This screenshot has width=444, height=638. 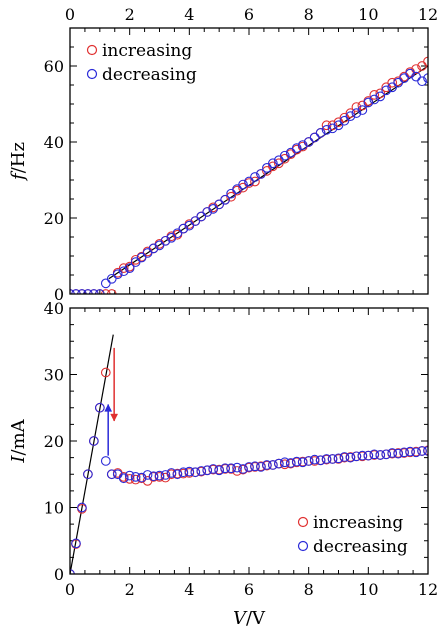 I want to click on top-x-tick-label: 10, so click(x=368, y=14).